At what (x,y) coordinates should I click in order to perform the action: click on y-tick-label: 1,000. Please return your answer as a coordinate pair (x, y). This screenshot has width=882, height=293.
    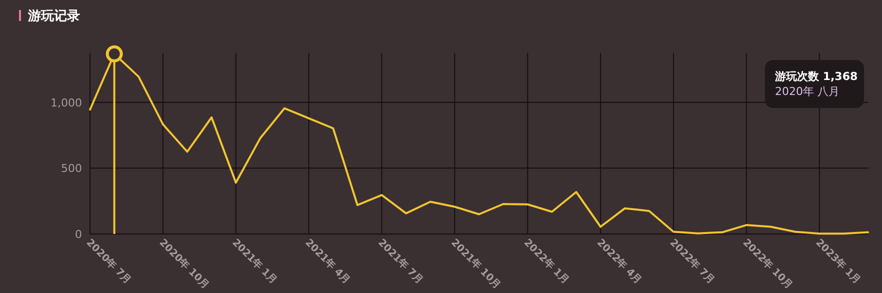
    Looking at the image, I should click on (66, 103).